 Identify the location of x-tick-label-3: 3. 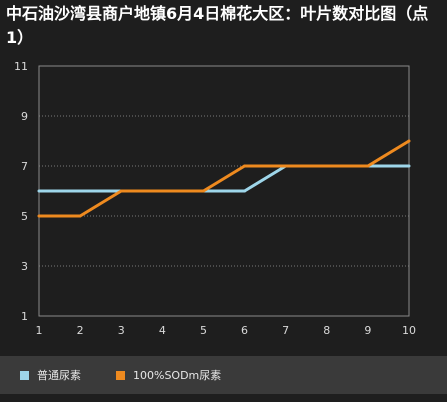
(121, 330).